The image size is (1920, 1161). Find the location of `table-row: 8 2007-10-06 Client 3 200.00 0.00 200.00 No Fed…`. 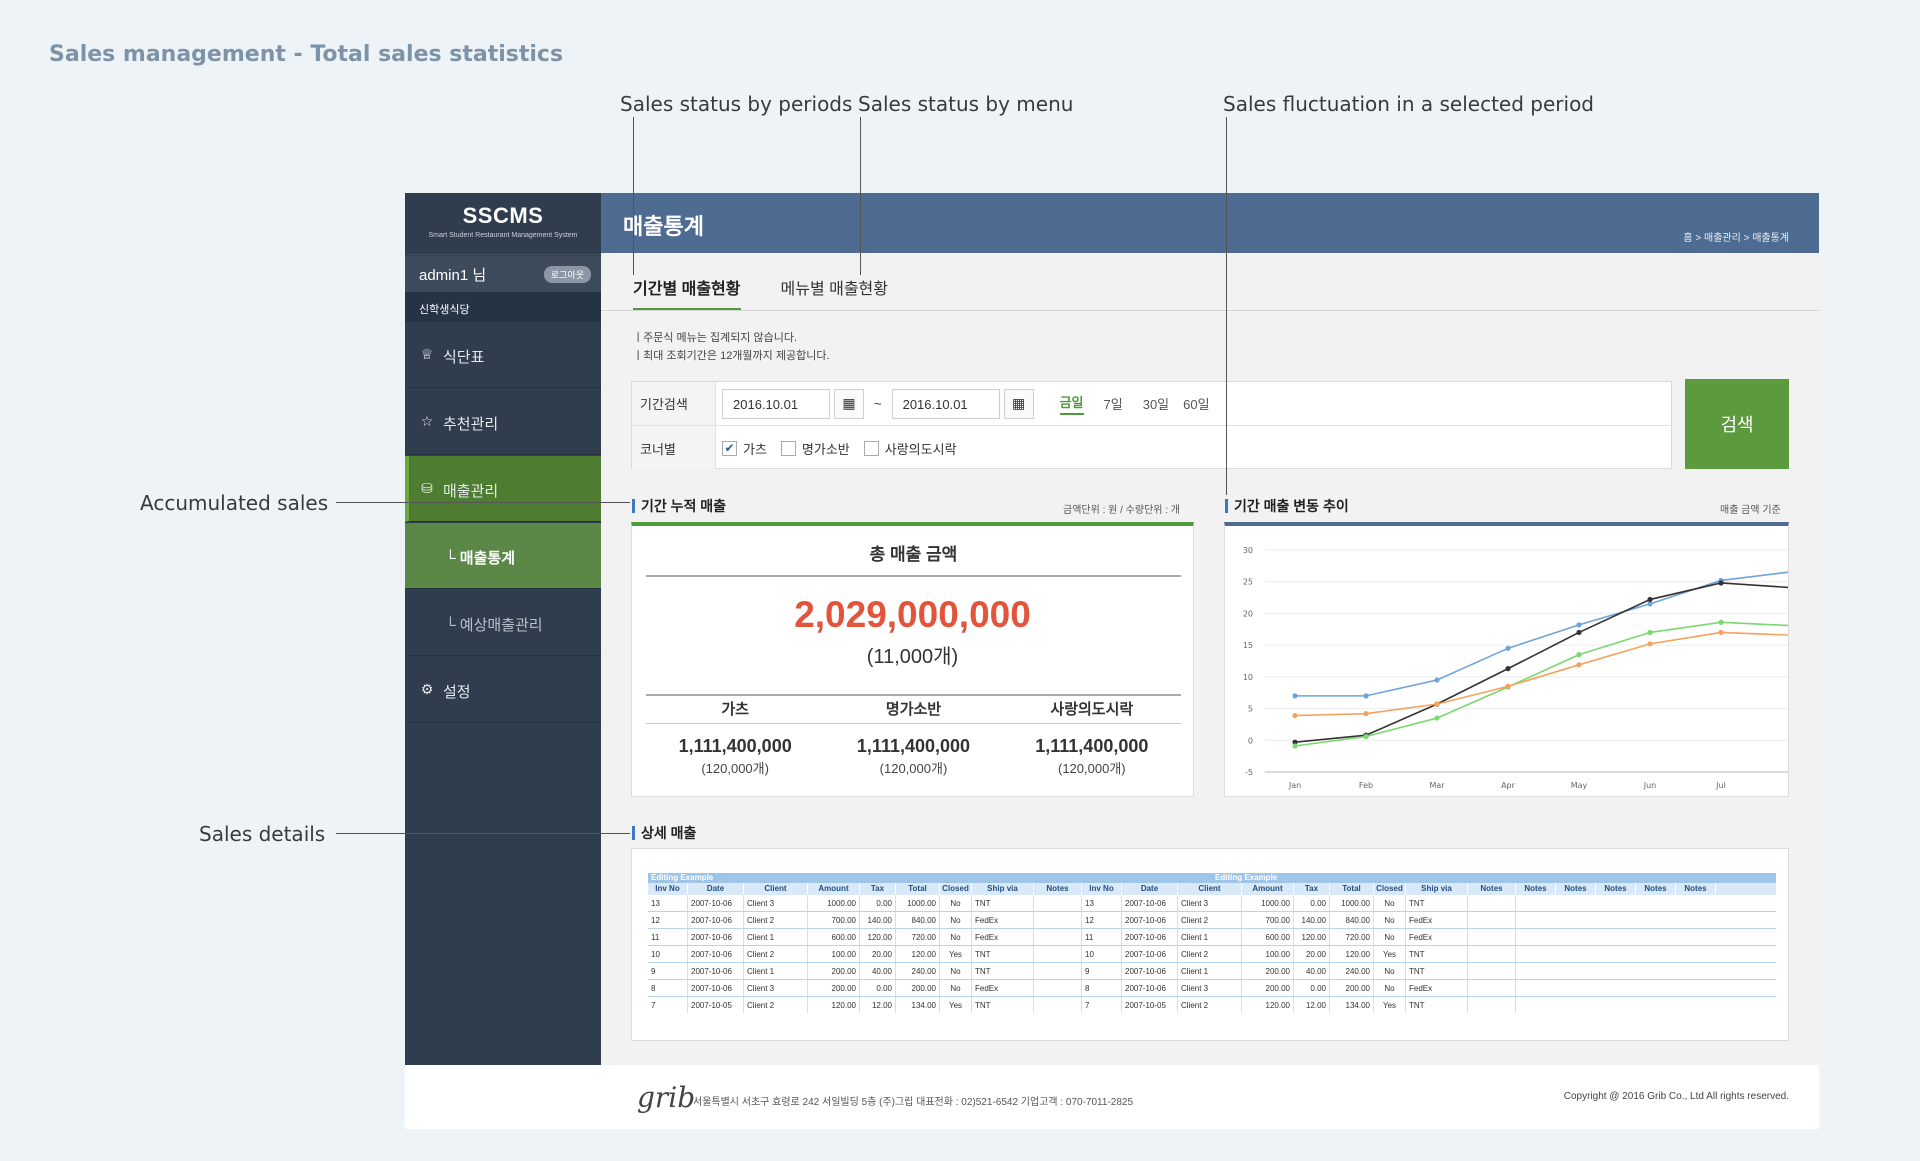

table-row: 8 2007-10-06 Client 3 200.00 0.00 200.00 No Fed… is located at coordinates (1212, 988).